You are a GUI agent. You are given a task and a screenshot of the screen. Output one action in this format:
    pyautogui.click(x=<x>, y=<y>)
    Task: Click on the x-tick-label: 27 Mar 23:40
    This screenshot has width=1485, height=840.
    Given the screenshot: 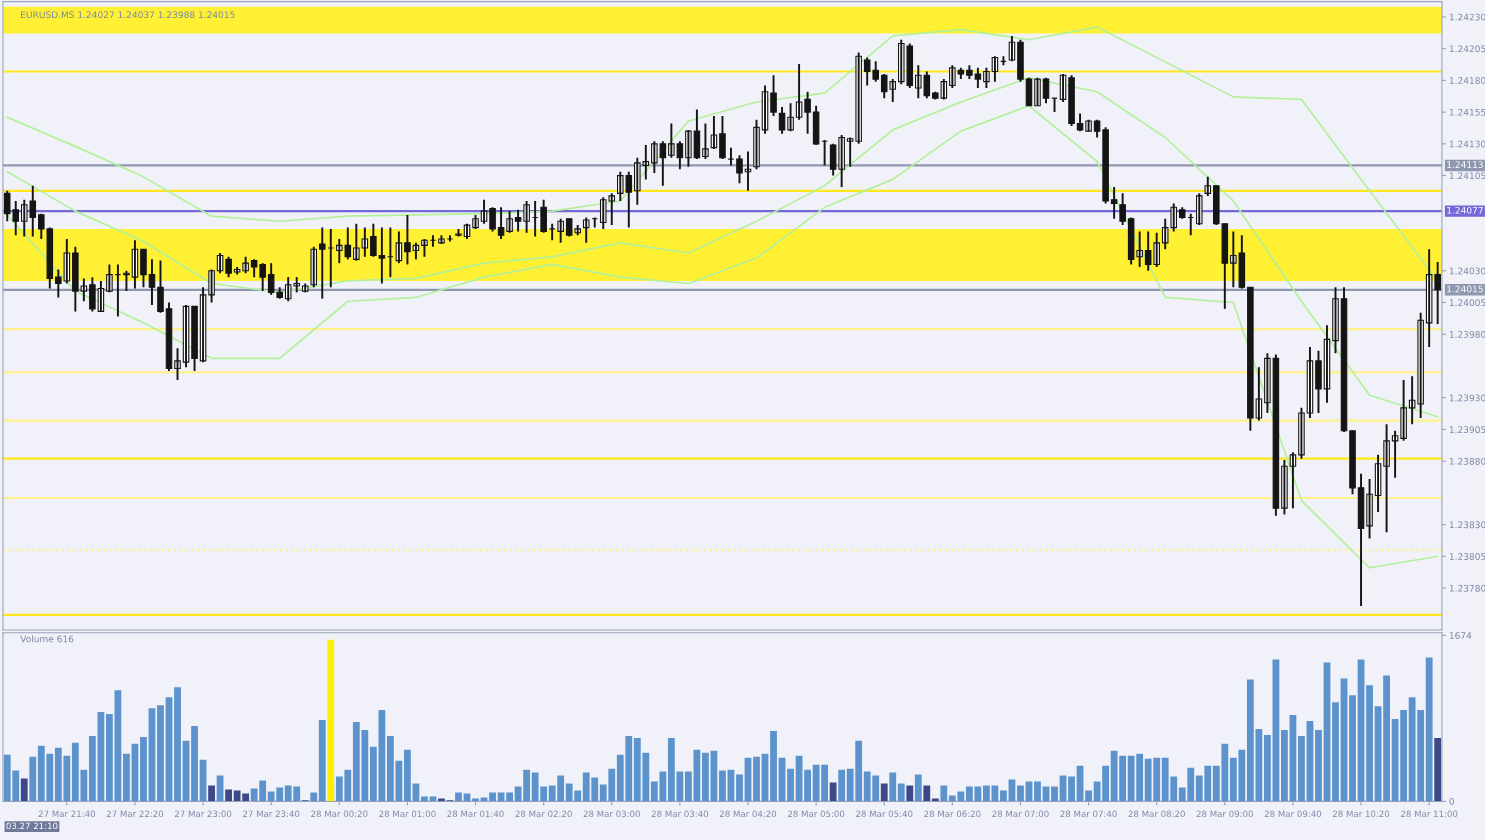 What is the action you would take?
    pyautogui.click(x=271, y=814)
    